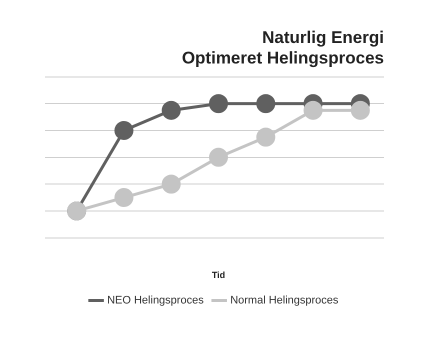 The image size is (429, 346). What do you see at coordinates (219, 275) in the screenshot?
I see `x-axis-title: Tid` at bounding box center [219, 275].